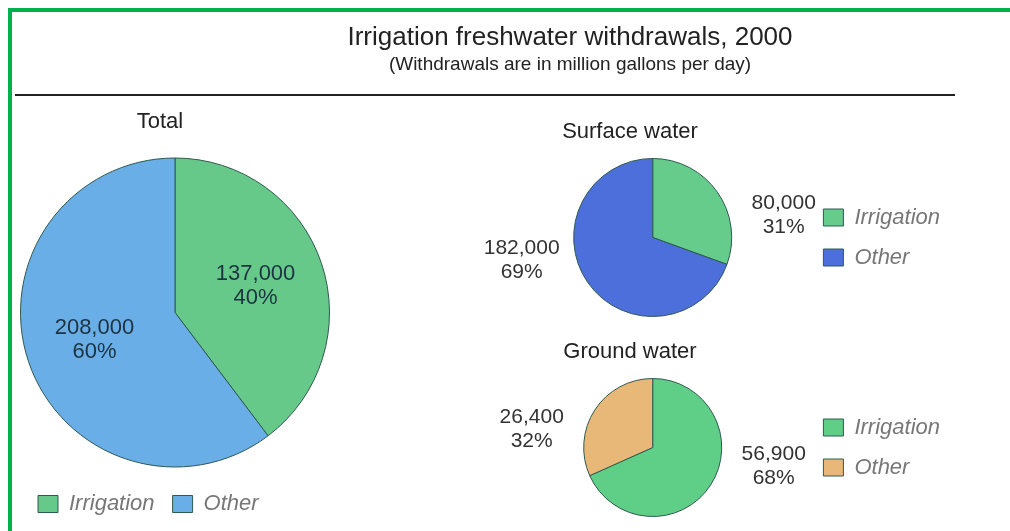 The height and width of the screenshot is (531, 1010). What do you see at coordinates (531, 427) in the screenshot?
I see `data-label: 26,400 32%` at bounding box center [531, 427].